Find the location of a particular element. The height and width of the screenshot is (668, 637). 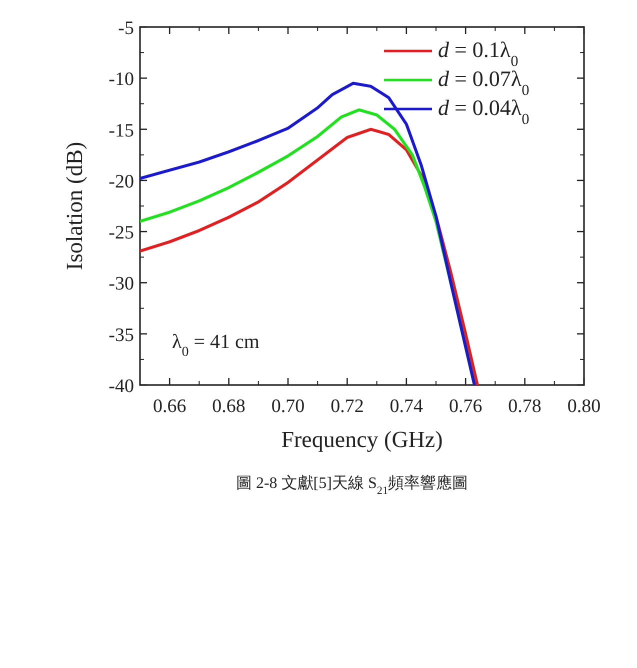

y-tick-label: -5 is located at coordinates (126, 28).